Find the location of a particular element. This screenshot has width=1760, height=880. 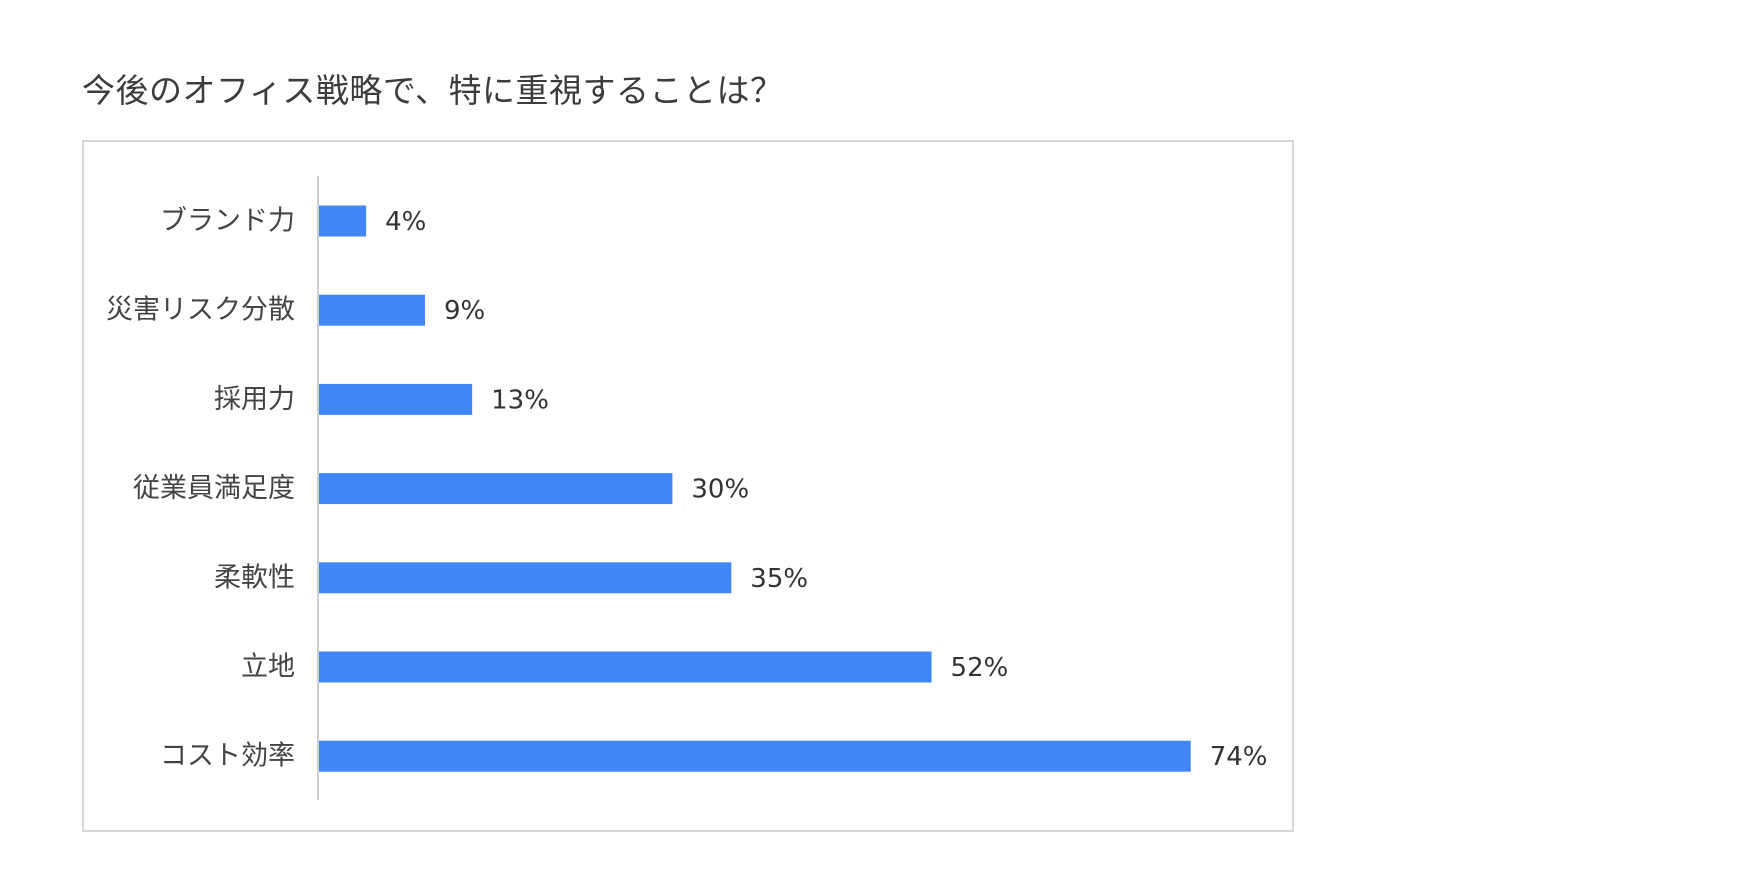

category-label: 採用力 is located at coordinates (254, 399).